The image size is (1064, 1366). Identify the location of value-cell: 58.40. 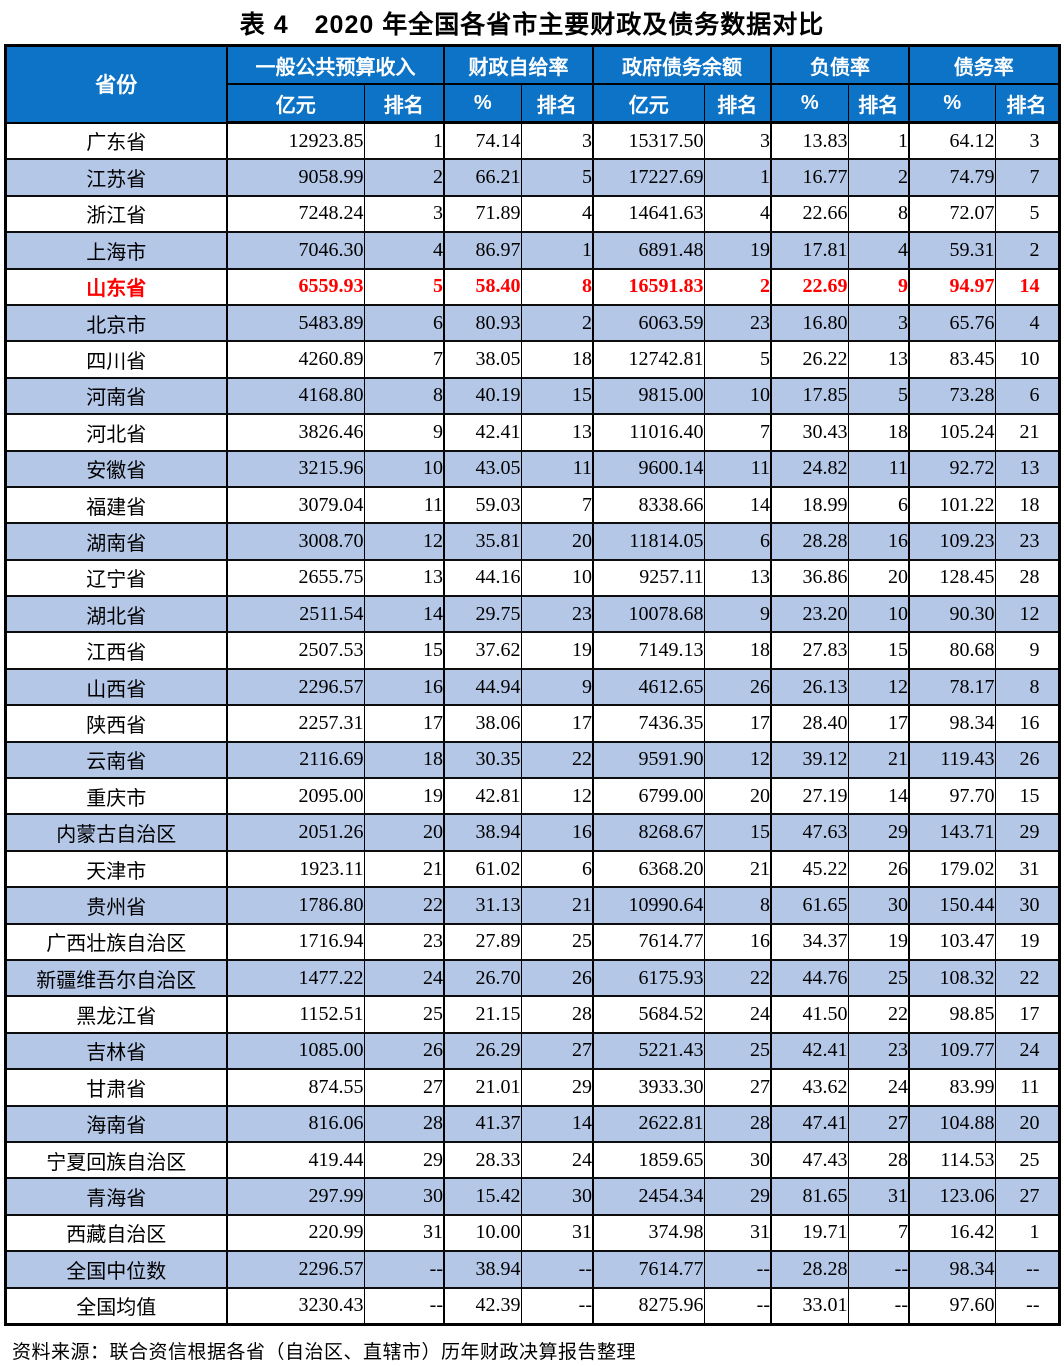
(482, 286).